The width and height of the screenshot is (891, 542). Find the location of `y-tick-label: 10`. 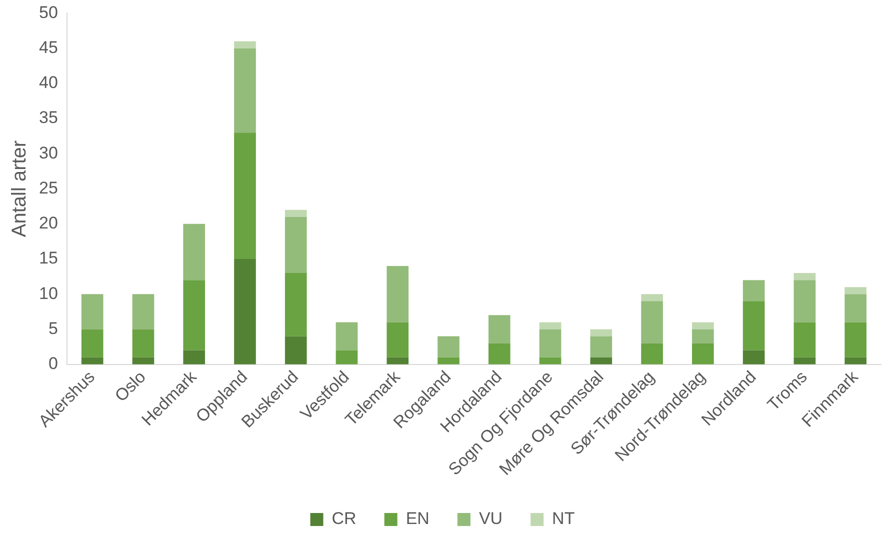

y-tick-label: 10 is located at coordinates (48, 293).